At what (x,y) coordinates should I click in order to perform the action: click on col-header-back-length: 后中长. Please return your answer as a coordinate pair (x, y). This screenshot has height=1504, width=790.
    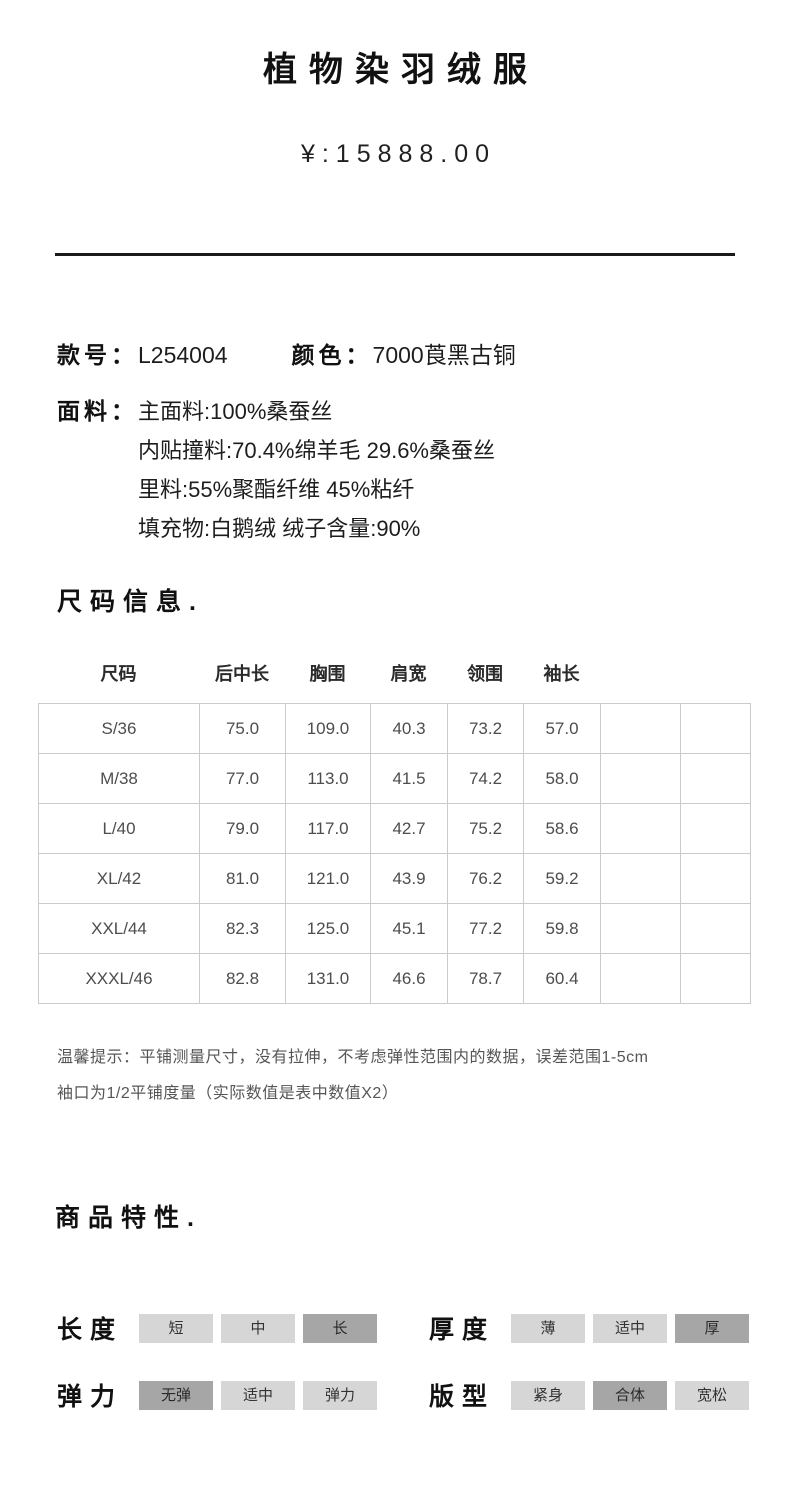
    Looking at the image, I should click on (242, 674).